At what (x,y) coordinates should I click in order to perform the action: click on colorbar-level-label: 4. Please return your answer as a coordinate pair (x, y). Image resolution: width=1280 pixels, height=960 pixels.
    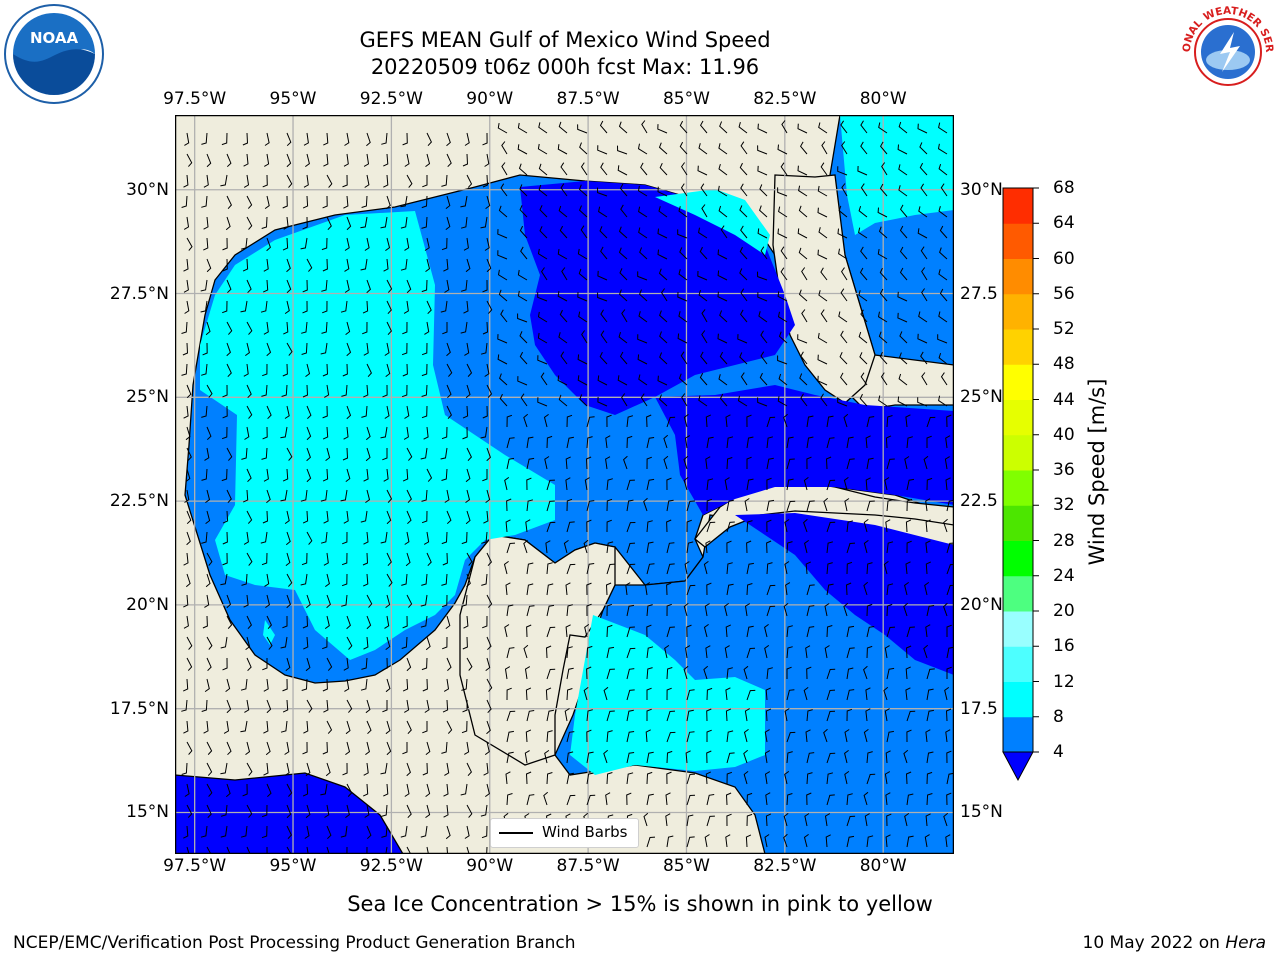
    Looking at the image, I should click on (1058, 752).